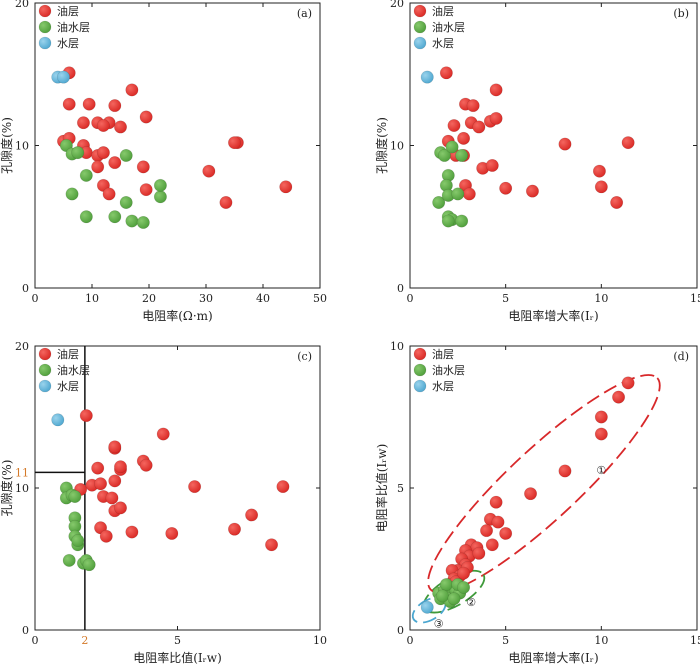 The height and width of the screenshot is (666, 700). What do you see at coordinates (22, 472) in the screenshot?
I see `guide-y-label: 11` at bounding box center [22, 472].